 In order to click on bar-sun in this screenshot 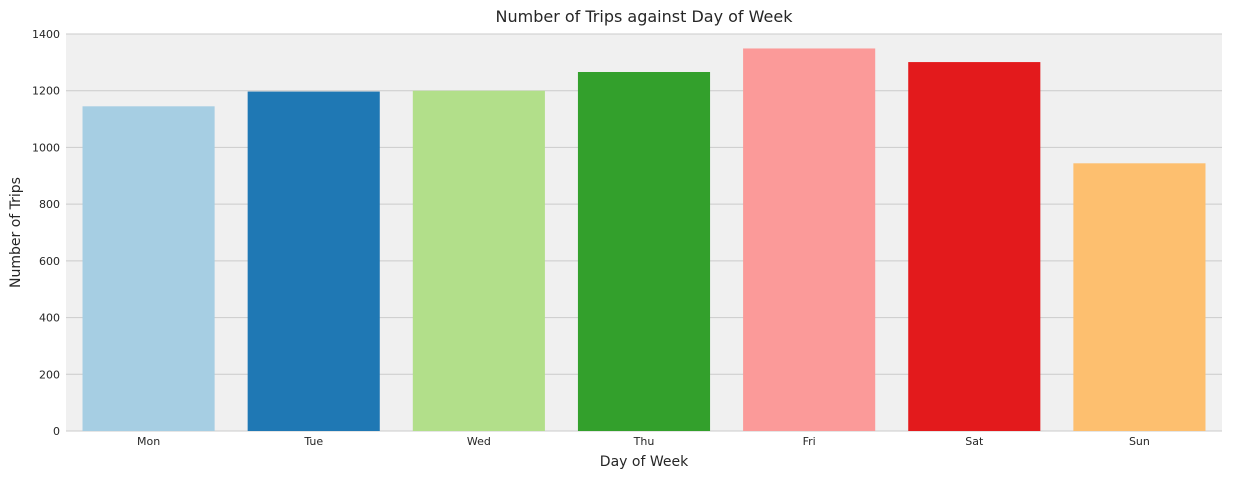, I will do `click(1139, 297)`.